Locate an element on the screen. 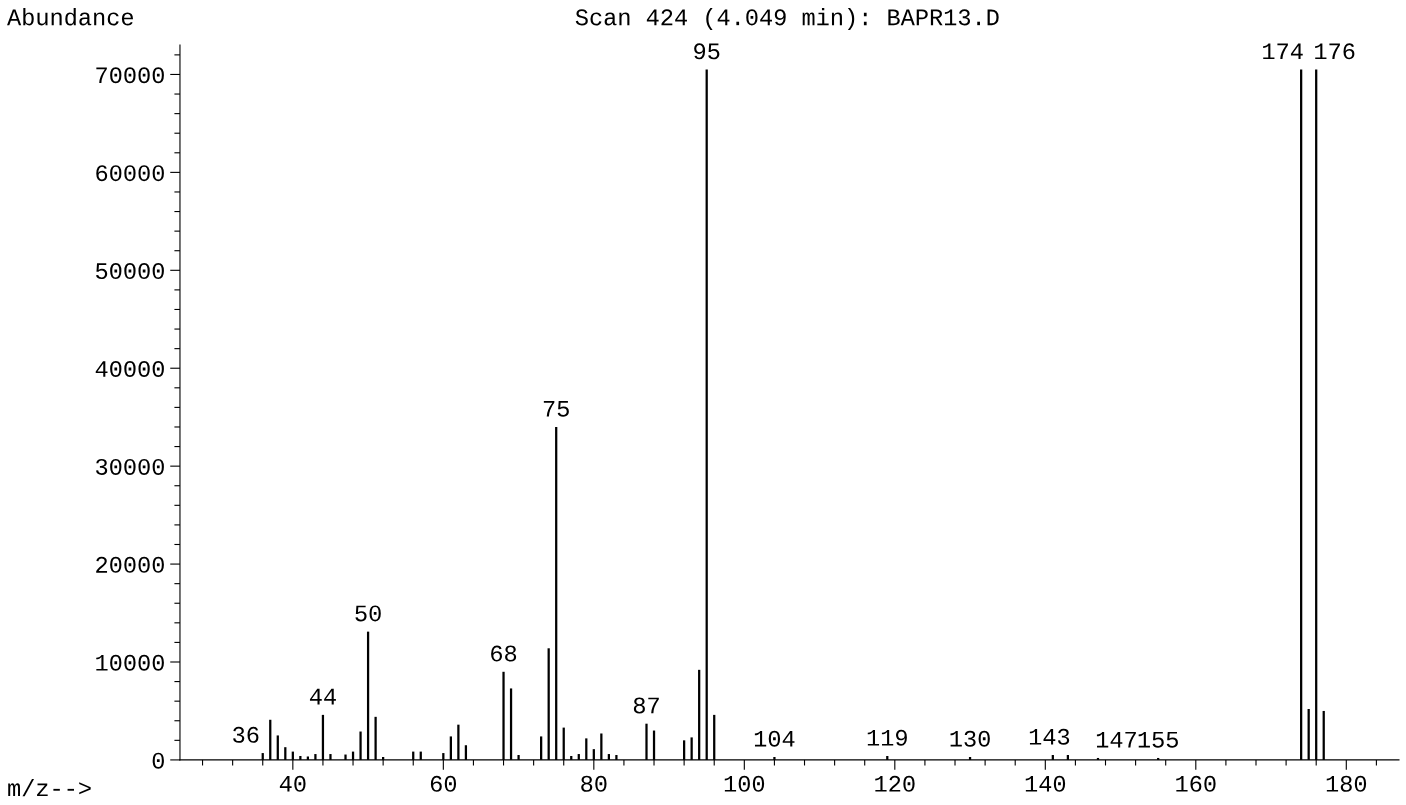  x-tick-label: 40 is located at coordinates (292, 783).